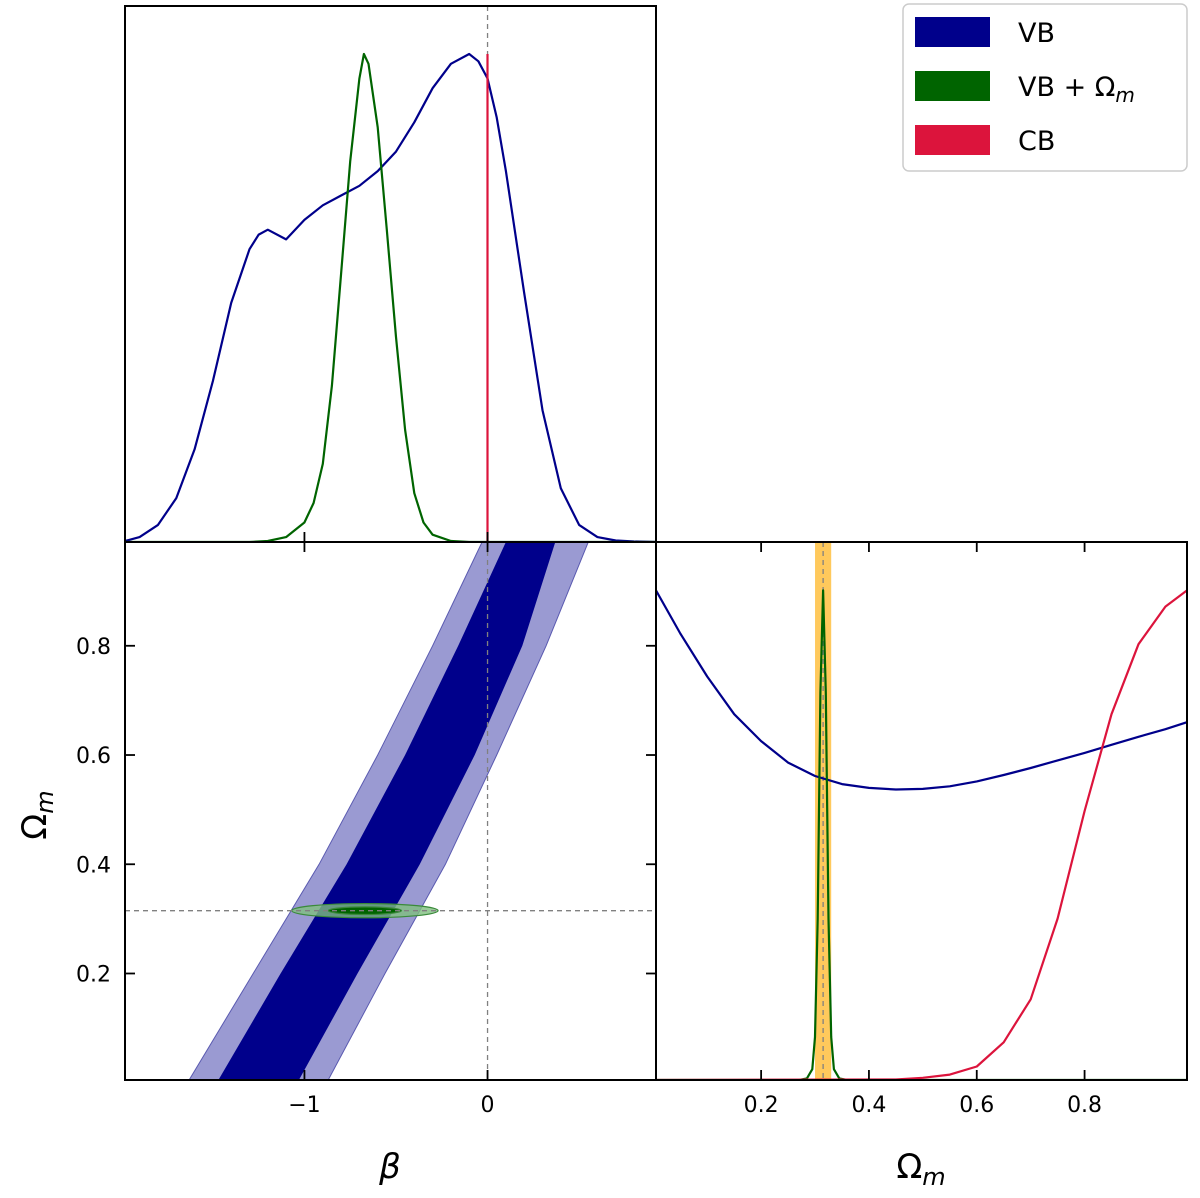  What do you see at coordinates (389, 1167) in the screenshot?
I see `x-axis-label-beta: β` at bounding box center [389, 1167].